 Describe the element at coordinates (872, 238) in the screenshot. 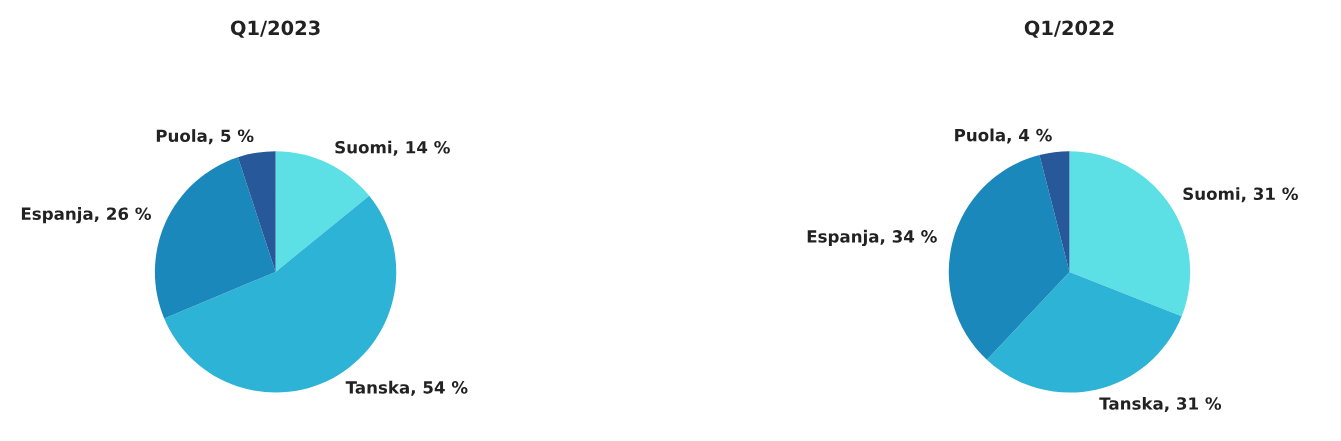

I see `slice-label: Espanja, 34 %` at that location.